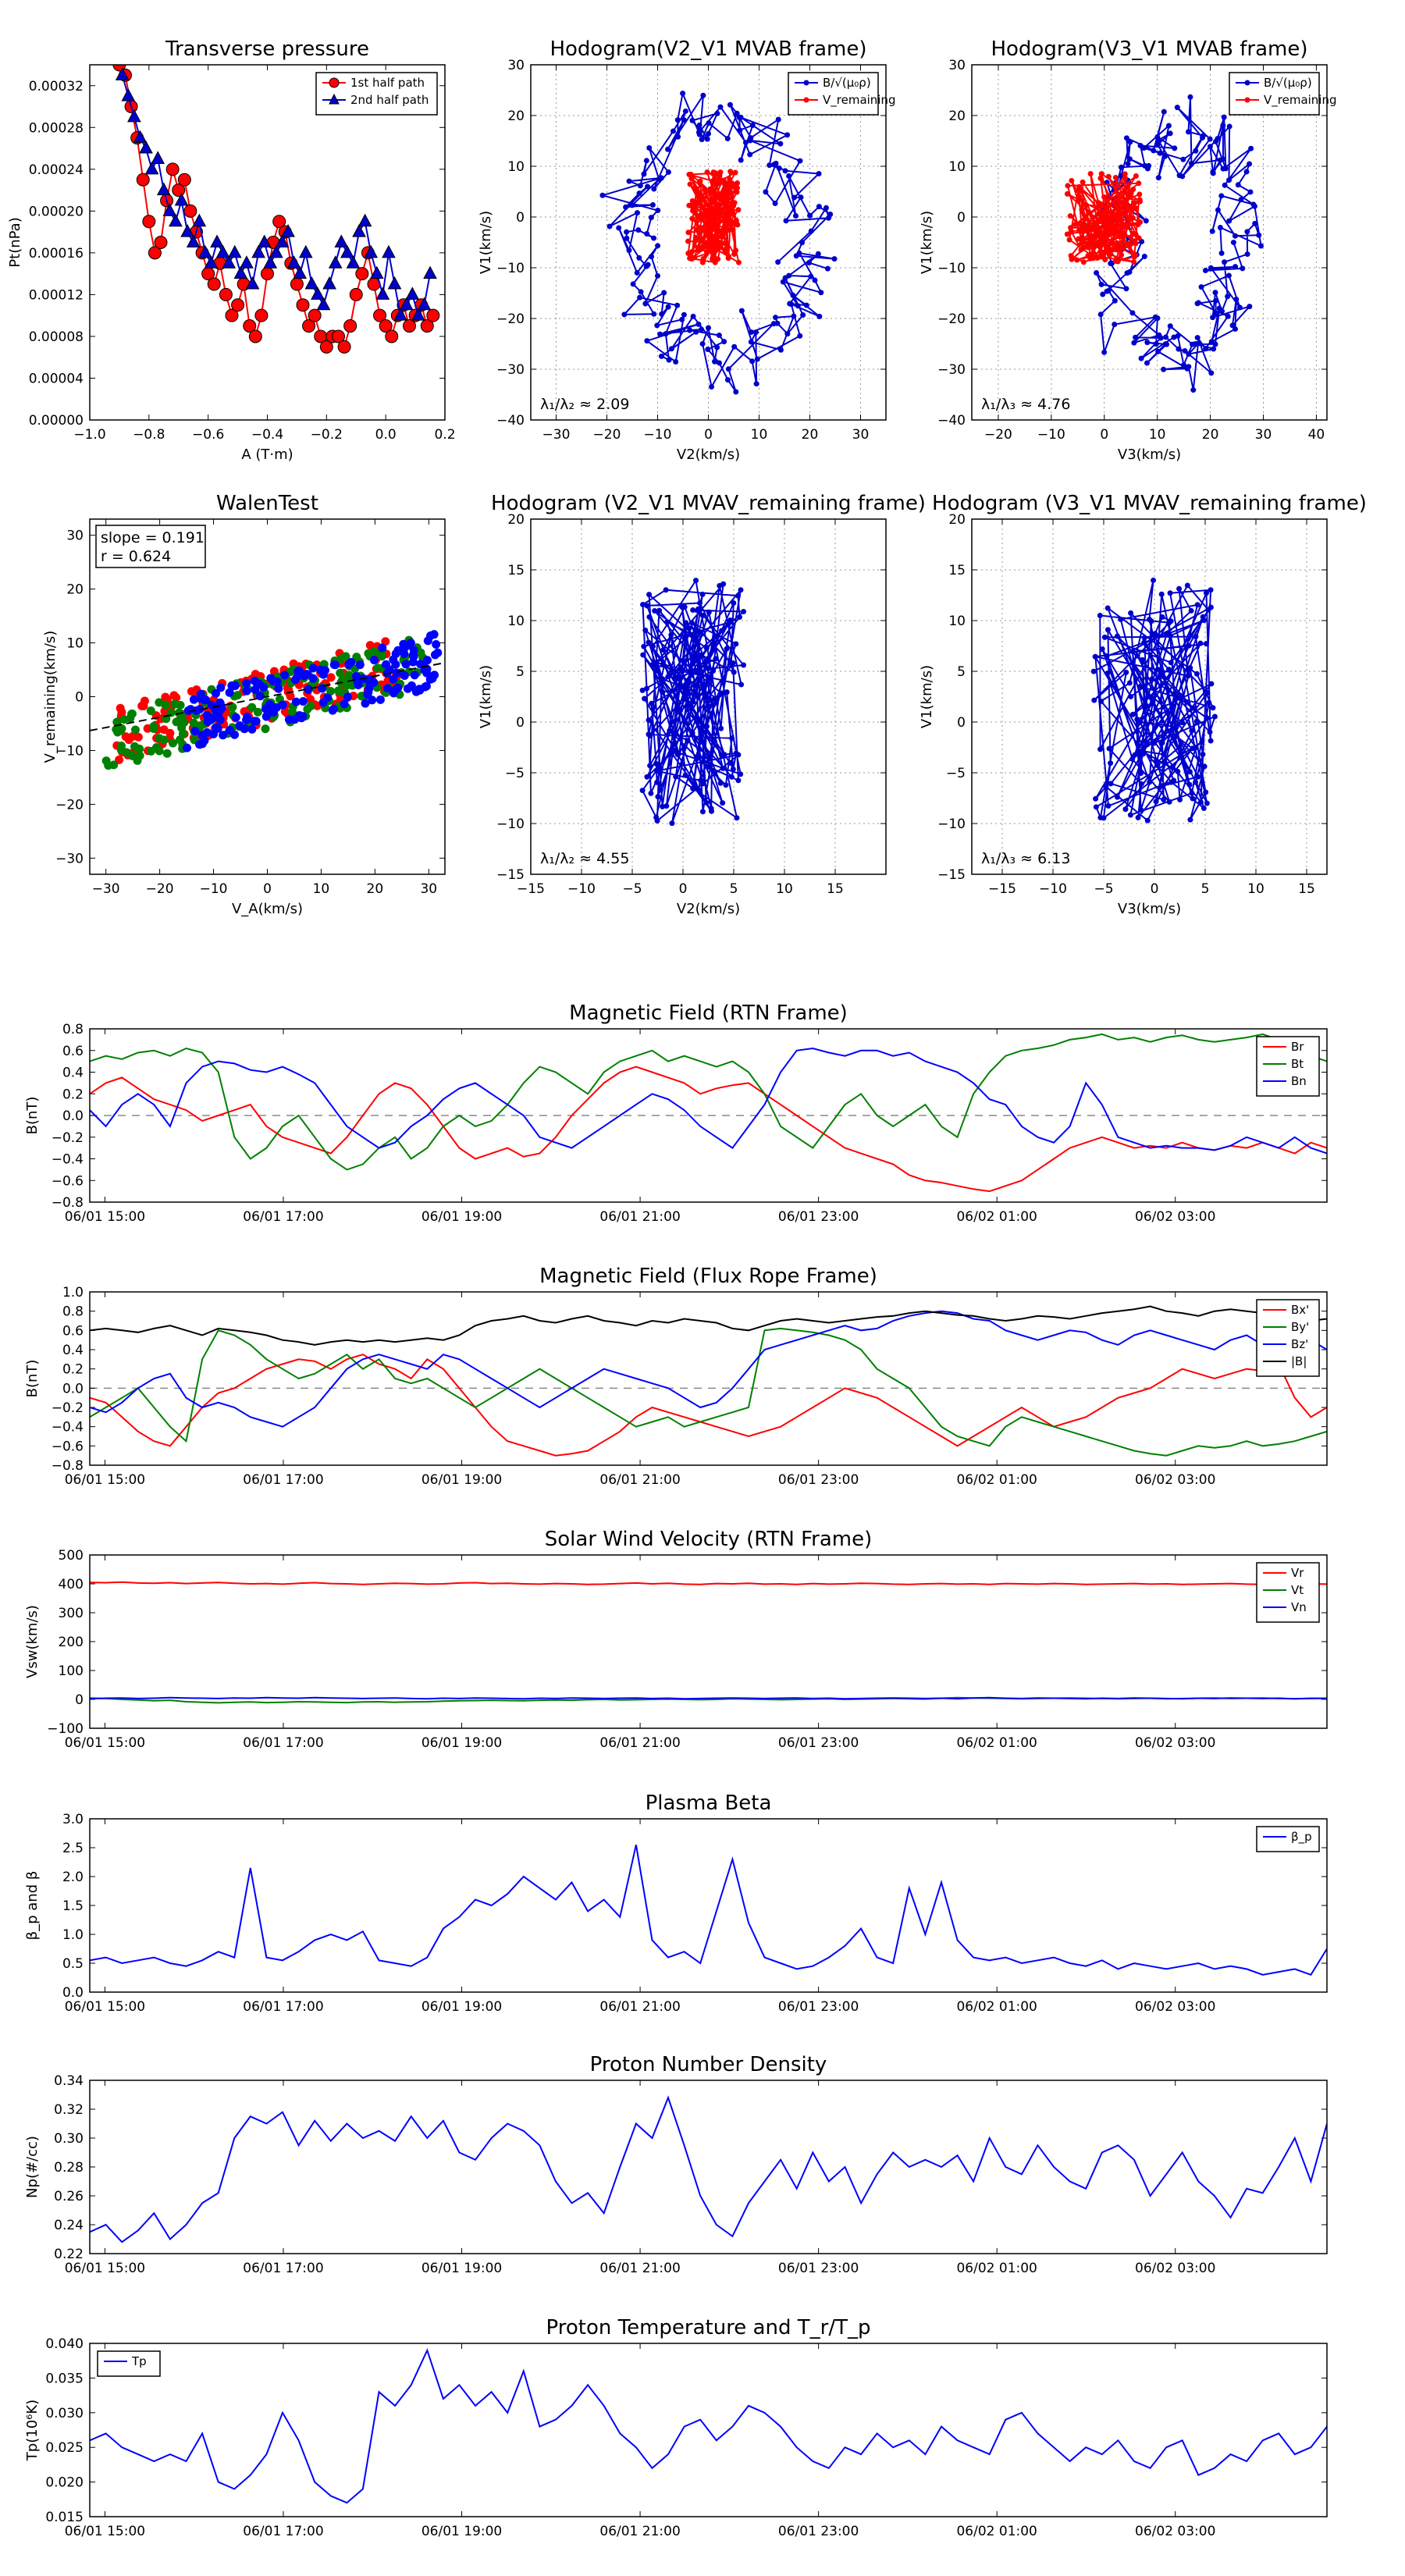  What do you see at coordinates (64, 2448) in the screenshot?
I see `y-tick-label: 0.025` at bounding box center [64, 2448].